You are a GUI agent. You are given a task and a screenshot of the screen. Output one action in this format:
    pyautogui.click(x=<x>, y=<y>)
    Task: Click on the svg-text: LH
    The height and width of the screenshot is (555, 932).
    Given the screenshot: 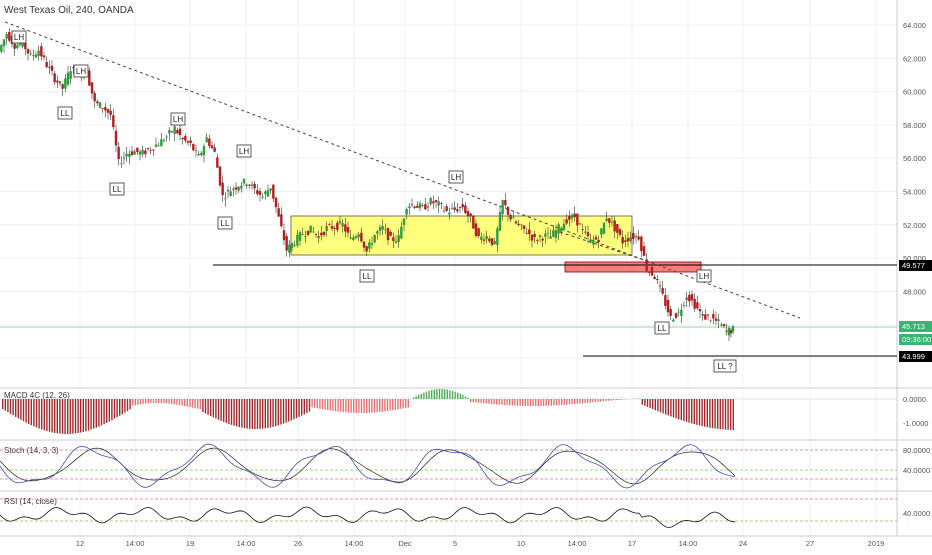 What is the action you would take?
    pyautogui.click(x=704, y=276)
    